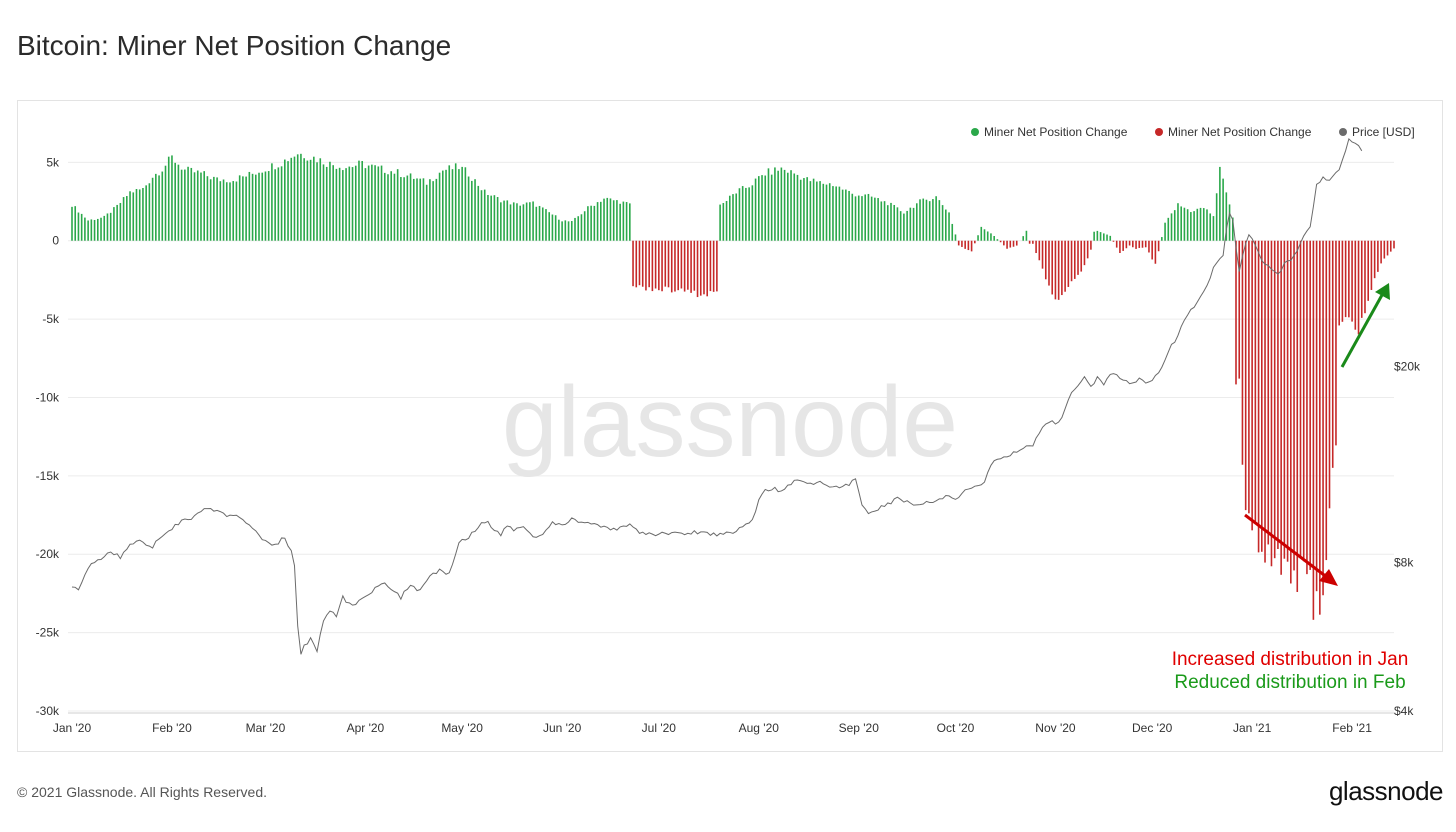 The width and height of the screenshot is (1456, 832). What do you see at coordinates (1386, 791) in the screenshot?
I see `brand-logo: glassnode` at bounding box center [1386, 791].